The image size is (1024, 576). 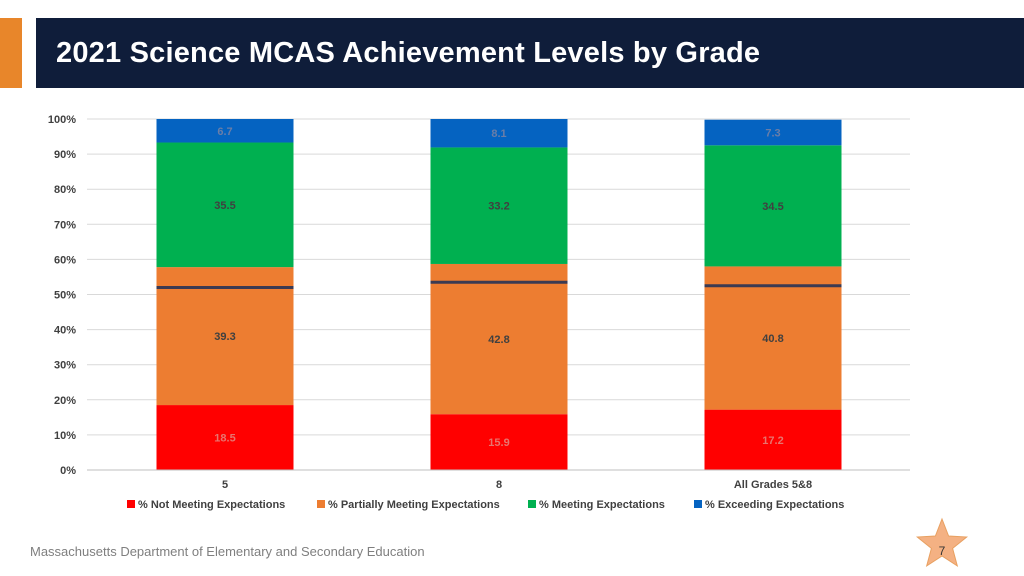 What do you see at coordinates (773, 485) in the screenshot?
I see `x-tick-label: All Grades 5&8` at bounding box center [773, 485].